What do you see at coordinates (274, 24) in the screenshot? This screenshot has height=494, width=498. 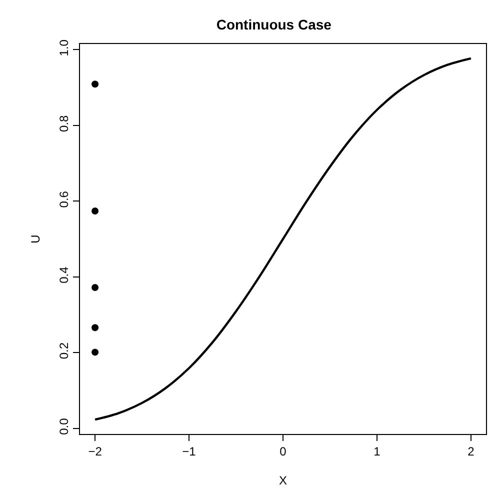 I see `chart-title: Continuous Case` at bounding box center [274, 24].